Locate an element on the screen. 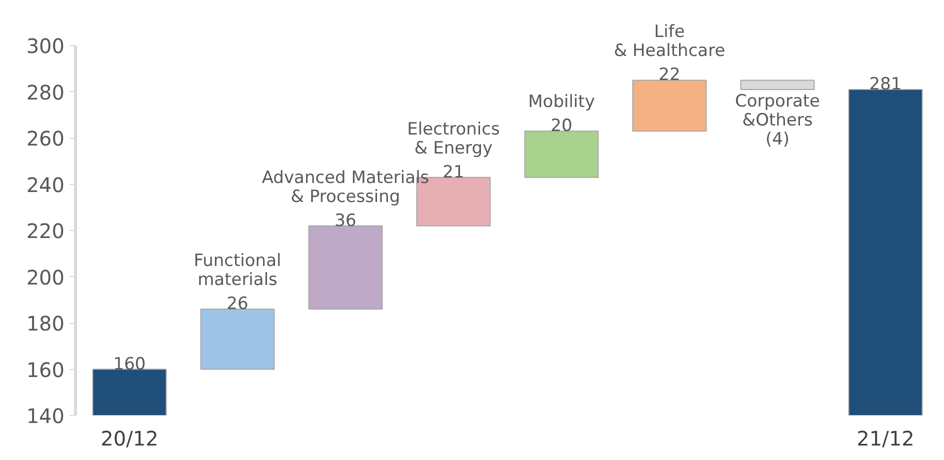  y-tick-label: 260 is located at coordinates (45, 138).